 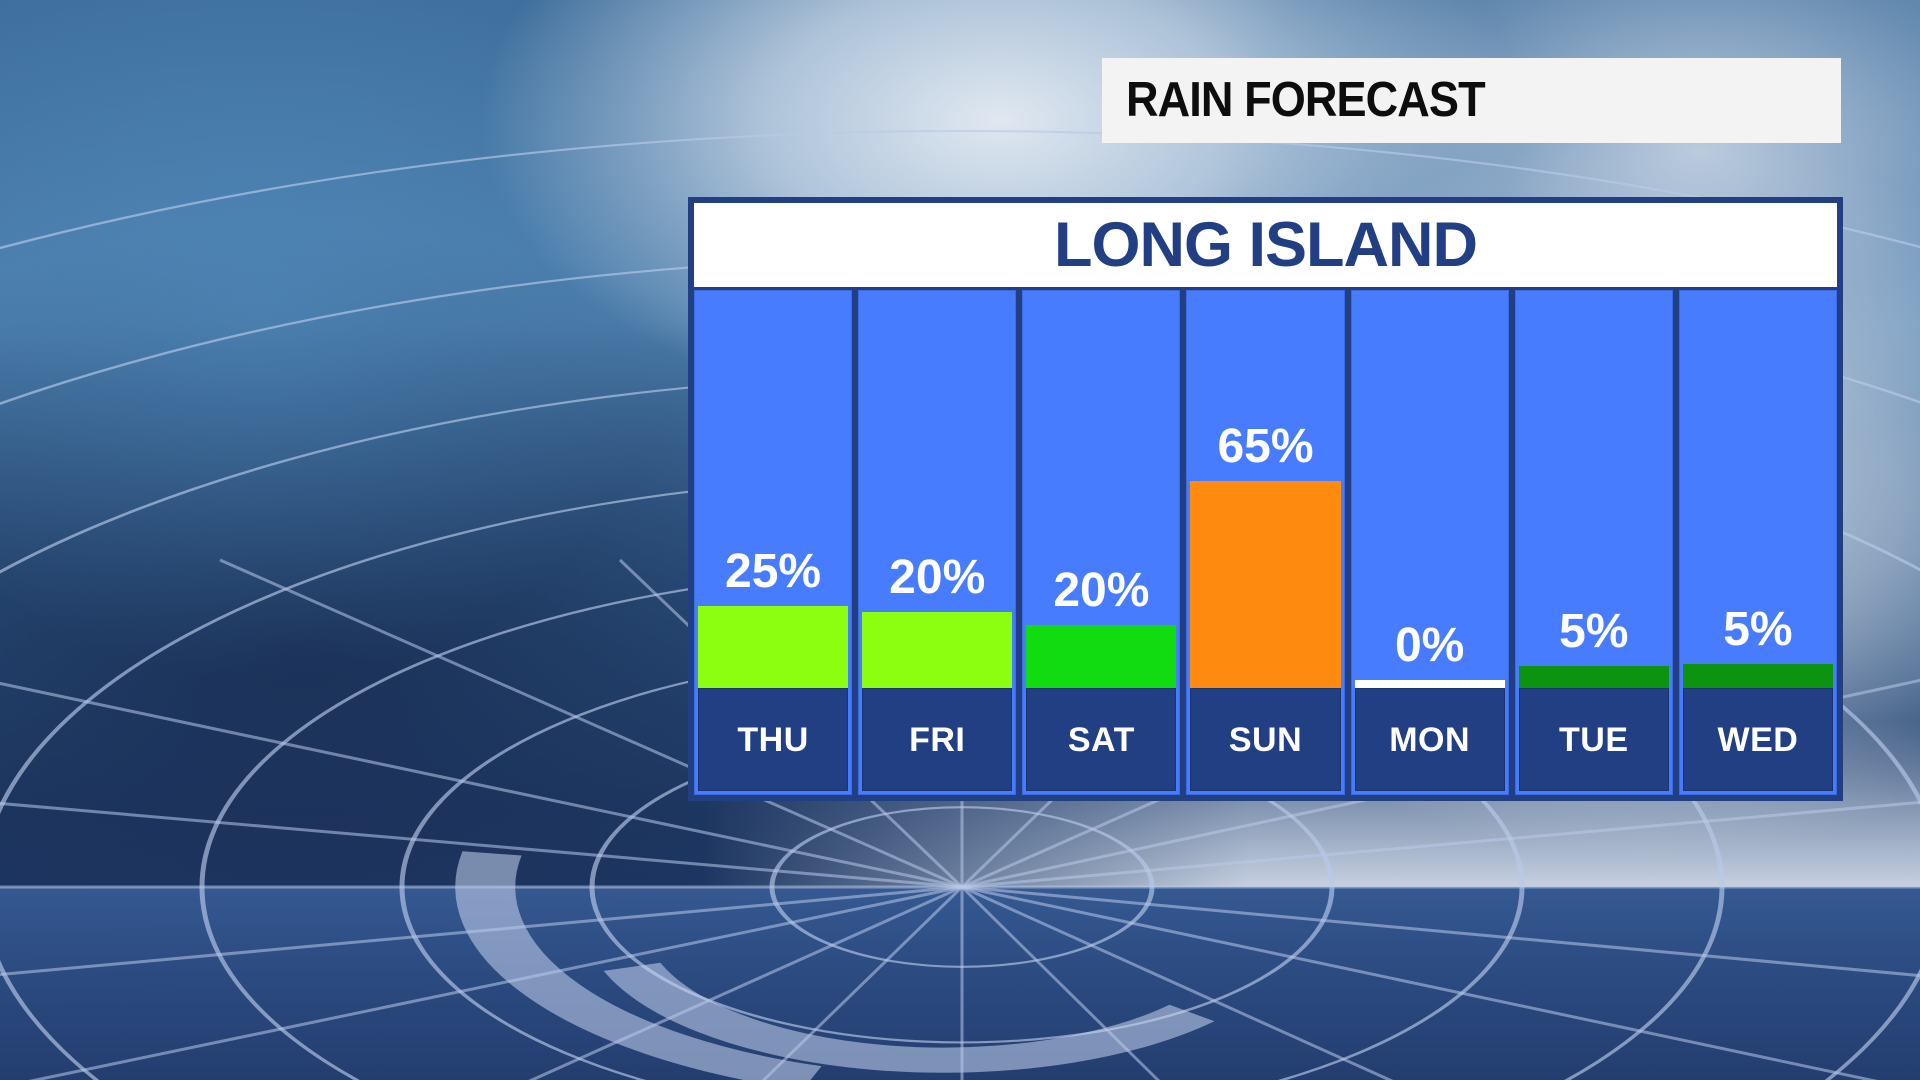 I want to click on day-label-box: SAT, so click(x=1101, y=739).